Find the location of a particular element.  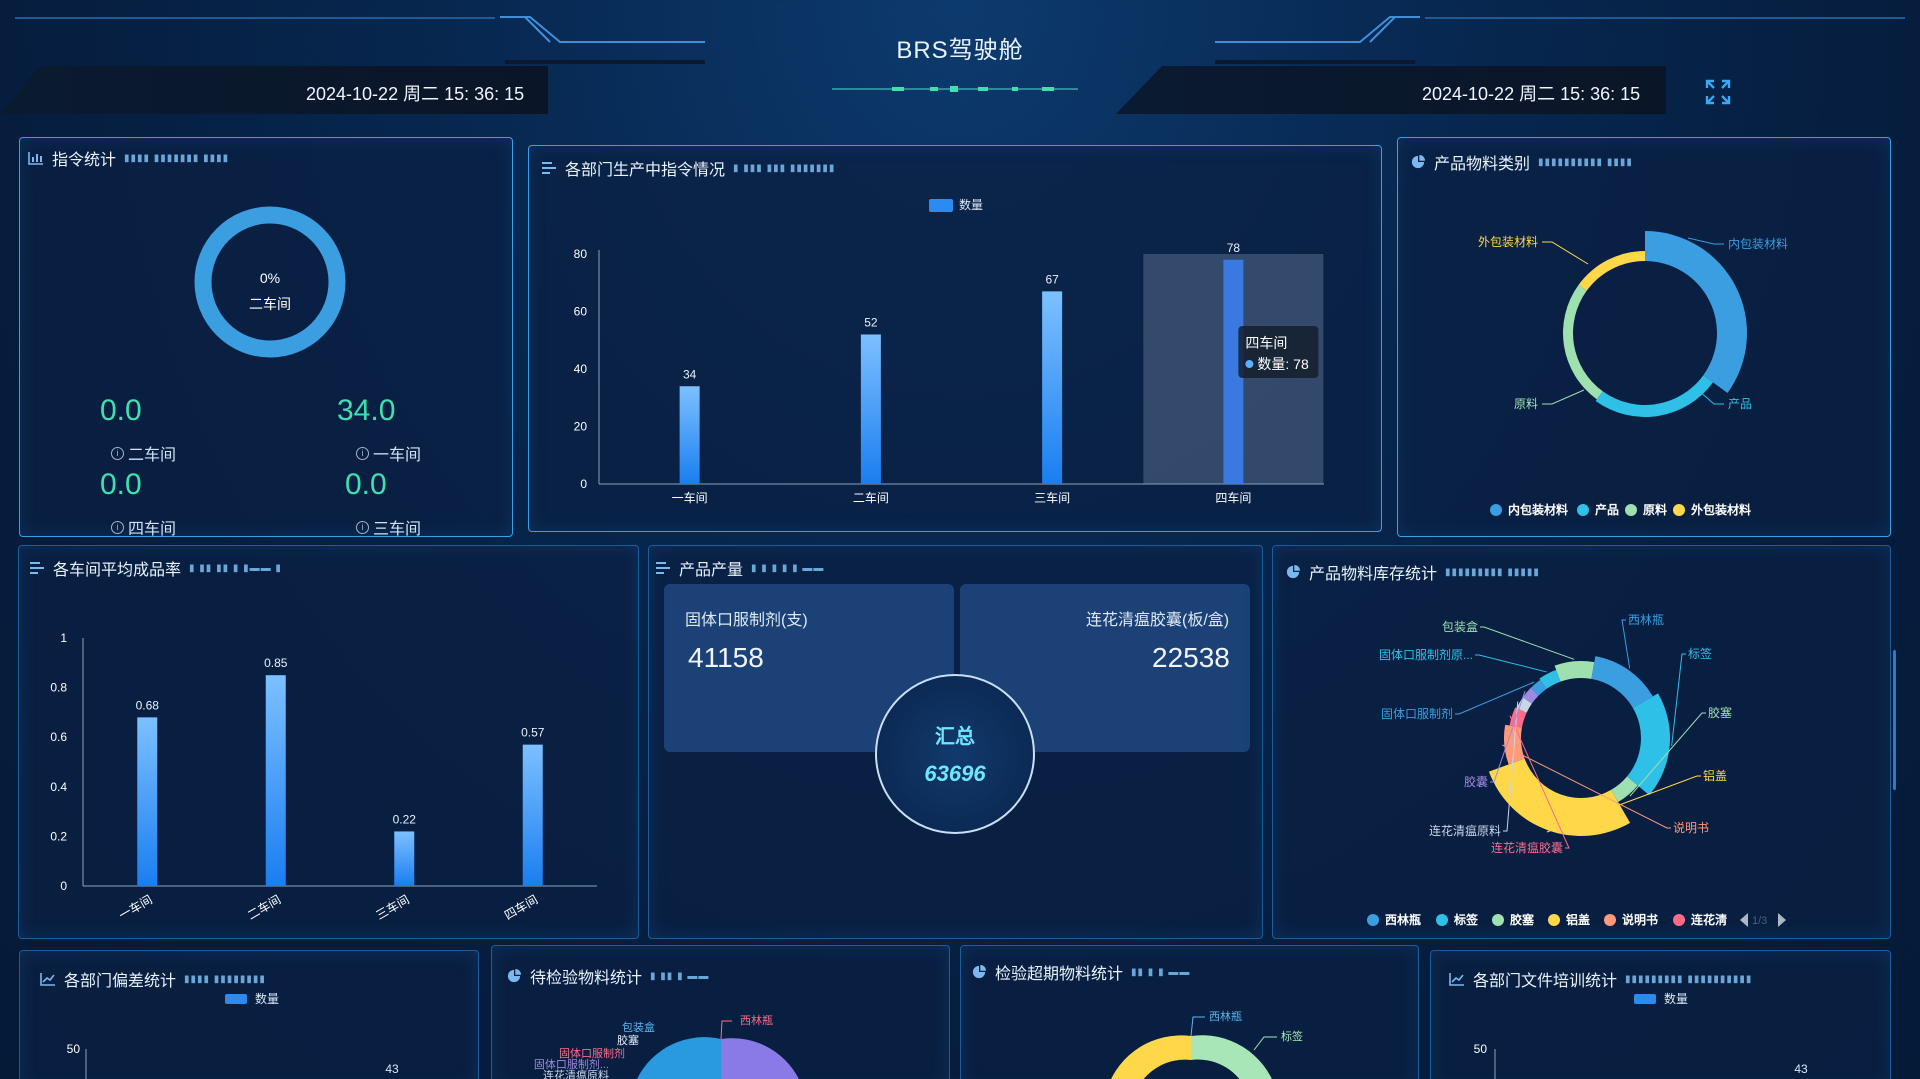

y-tick-label: 0.8 is located at coordinates (58, 688).